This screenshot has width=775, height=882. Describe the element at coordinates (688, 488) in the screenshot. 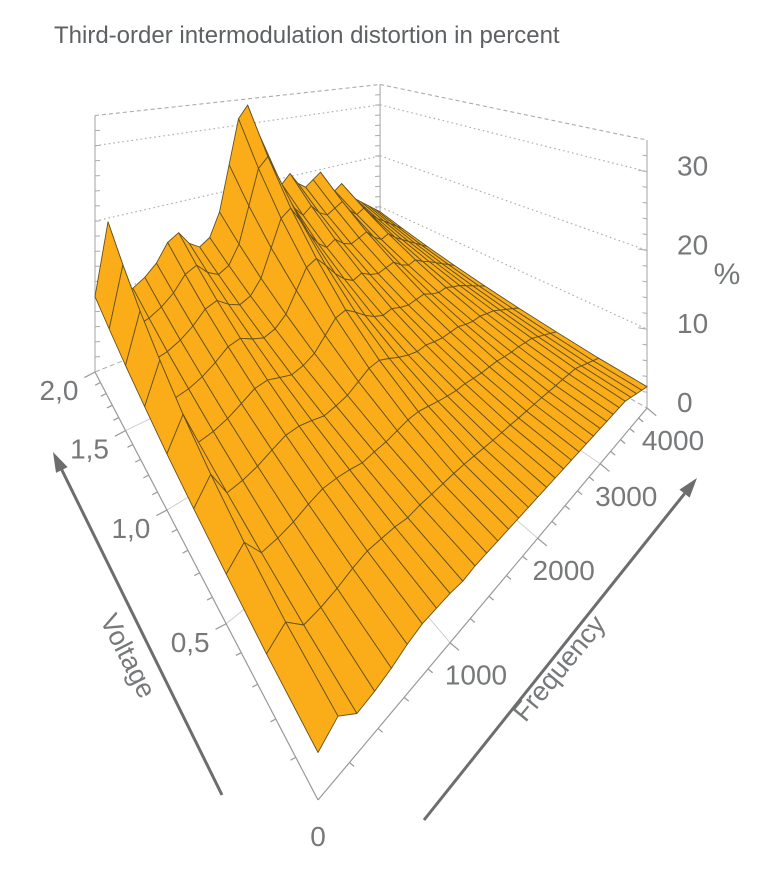

I see `frequency-arrow-head` at that location.